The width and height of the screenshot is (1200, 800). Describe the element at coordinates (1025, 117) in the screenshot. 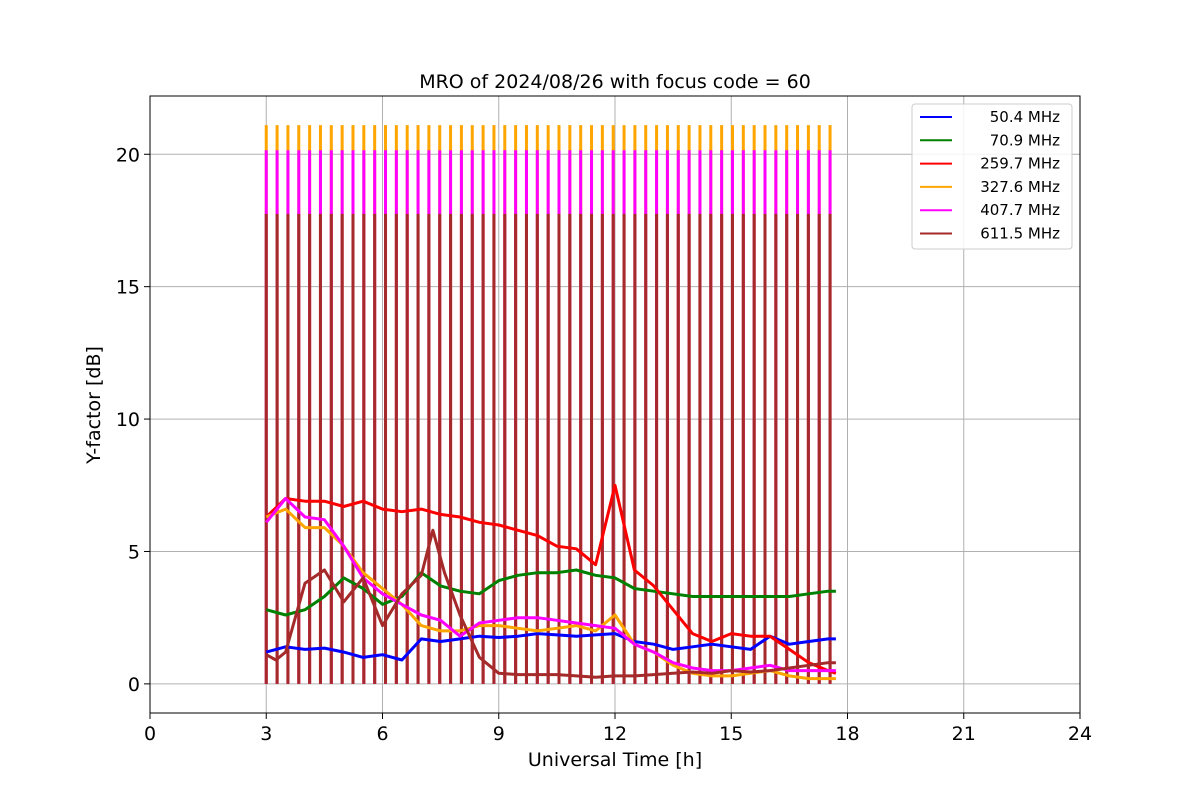

I see `legend-label: 50.4 MHz` at that location.